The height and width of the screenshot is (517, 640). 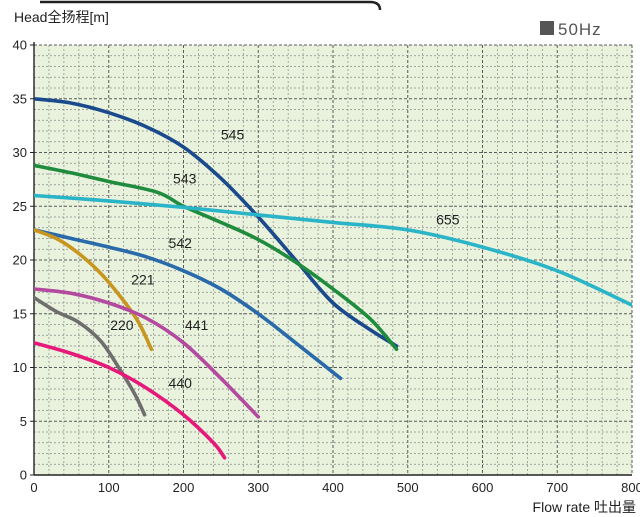 I want to click on y-tick-label: 0, so click(x=23, y=475).